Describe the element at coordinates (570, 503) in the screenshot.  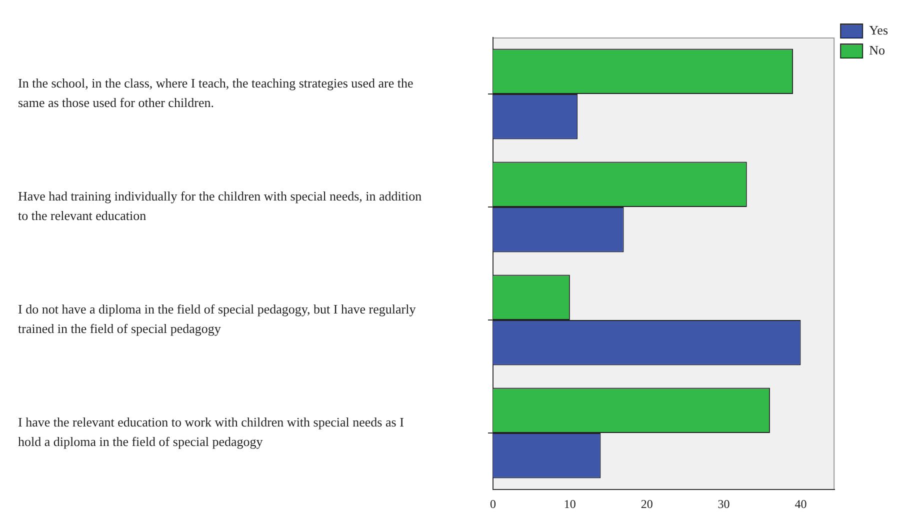
I see `x-tick-label: 10` at that location.